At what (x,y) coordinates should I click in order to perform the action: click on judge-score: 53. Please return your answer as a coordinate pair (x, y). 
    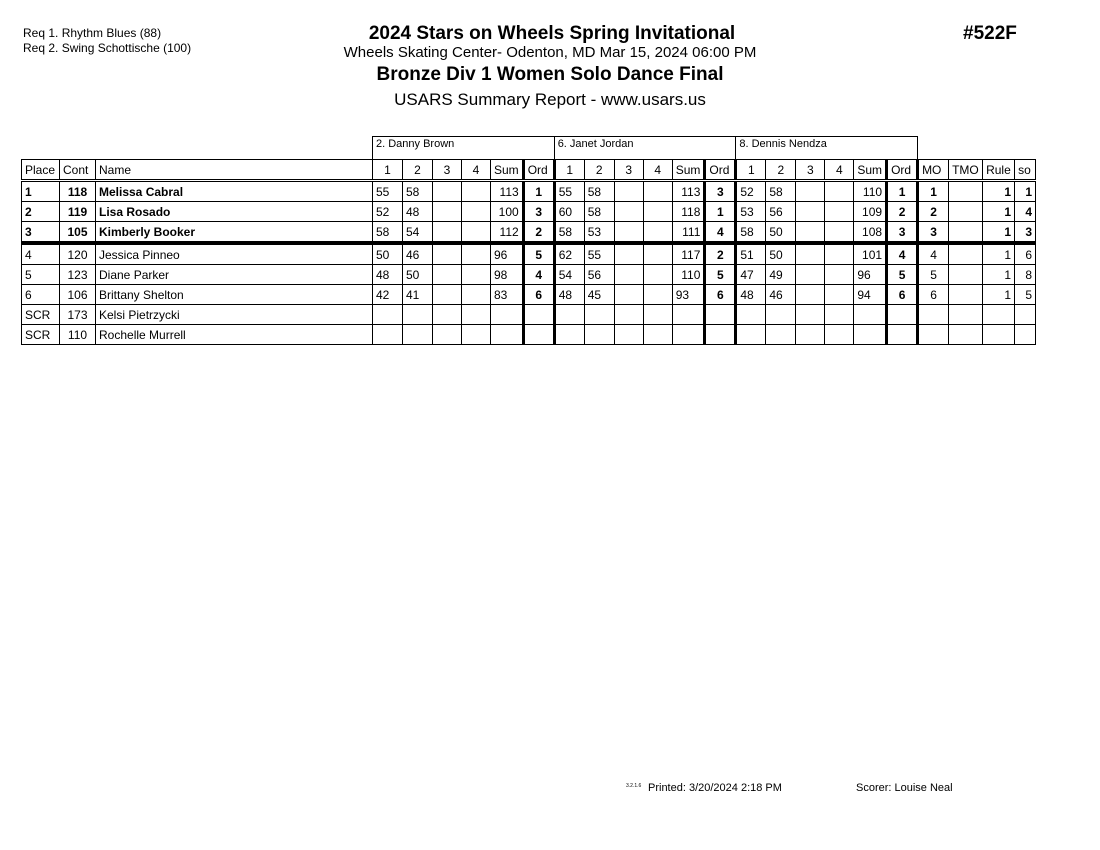
    Looking at the image, I should click on (751, 211).